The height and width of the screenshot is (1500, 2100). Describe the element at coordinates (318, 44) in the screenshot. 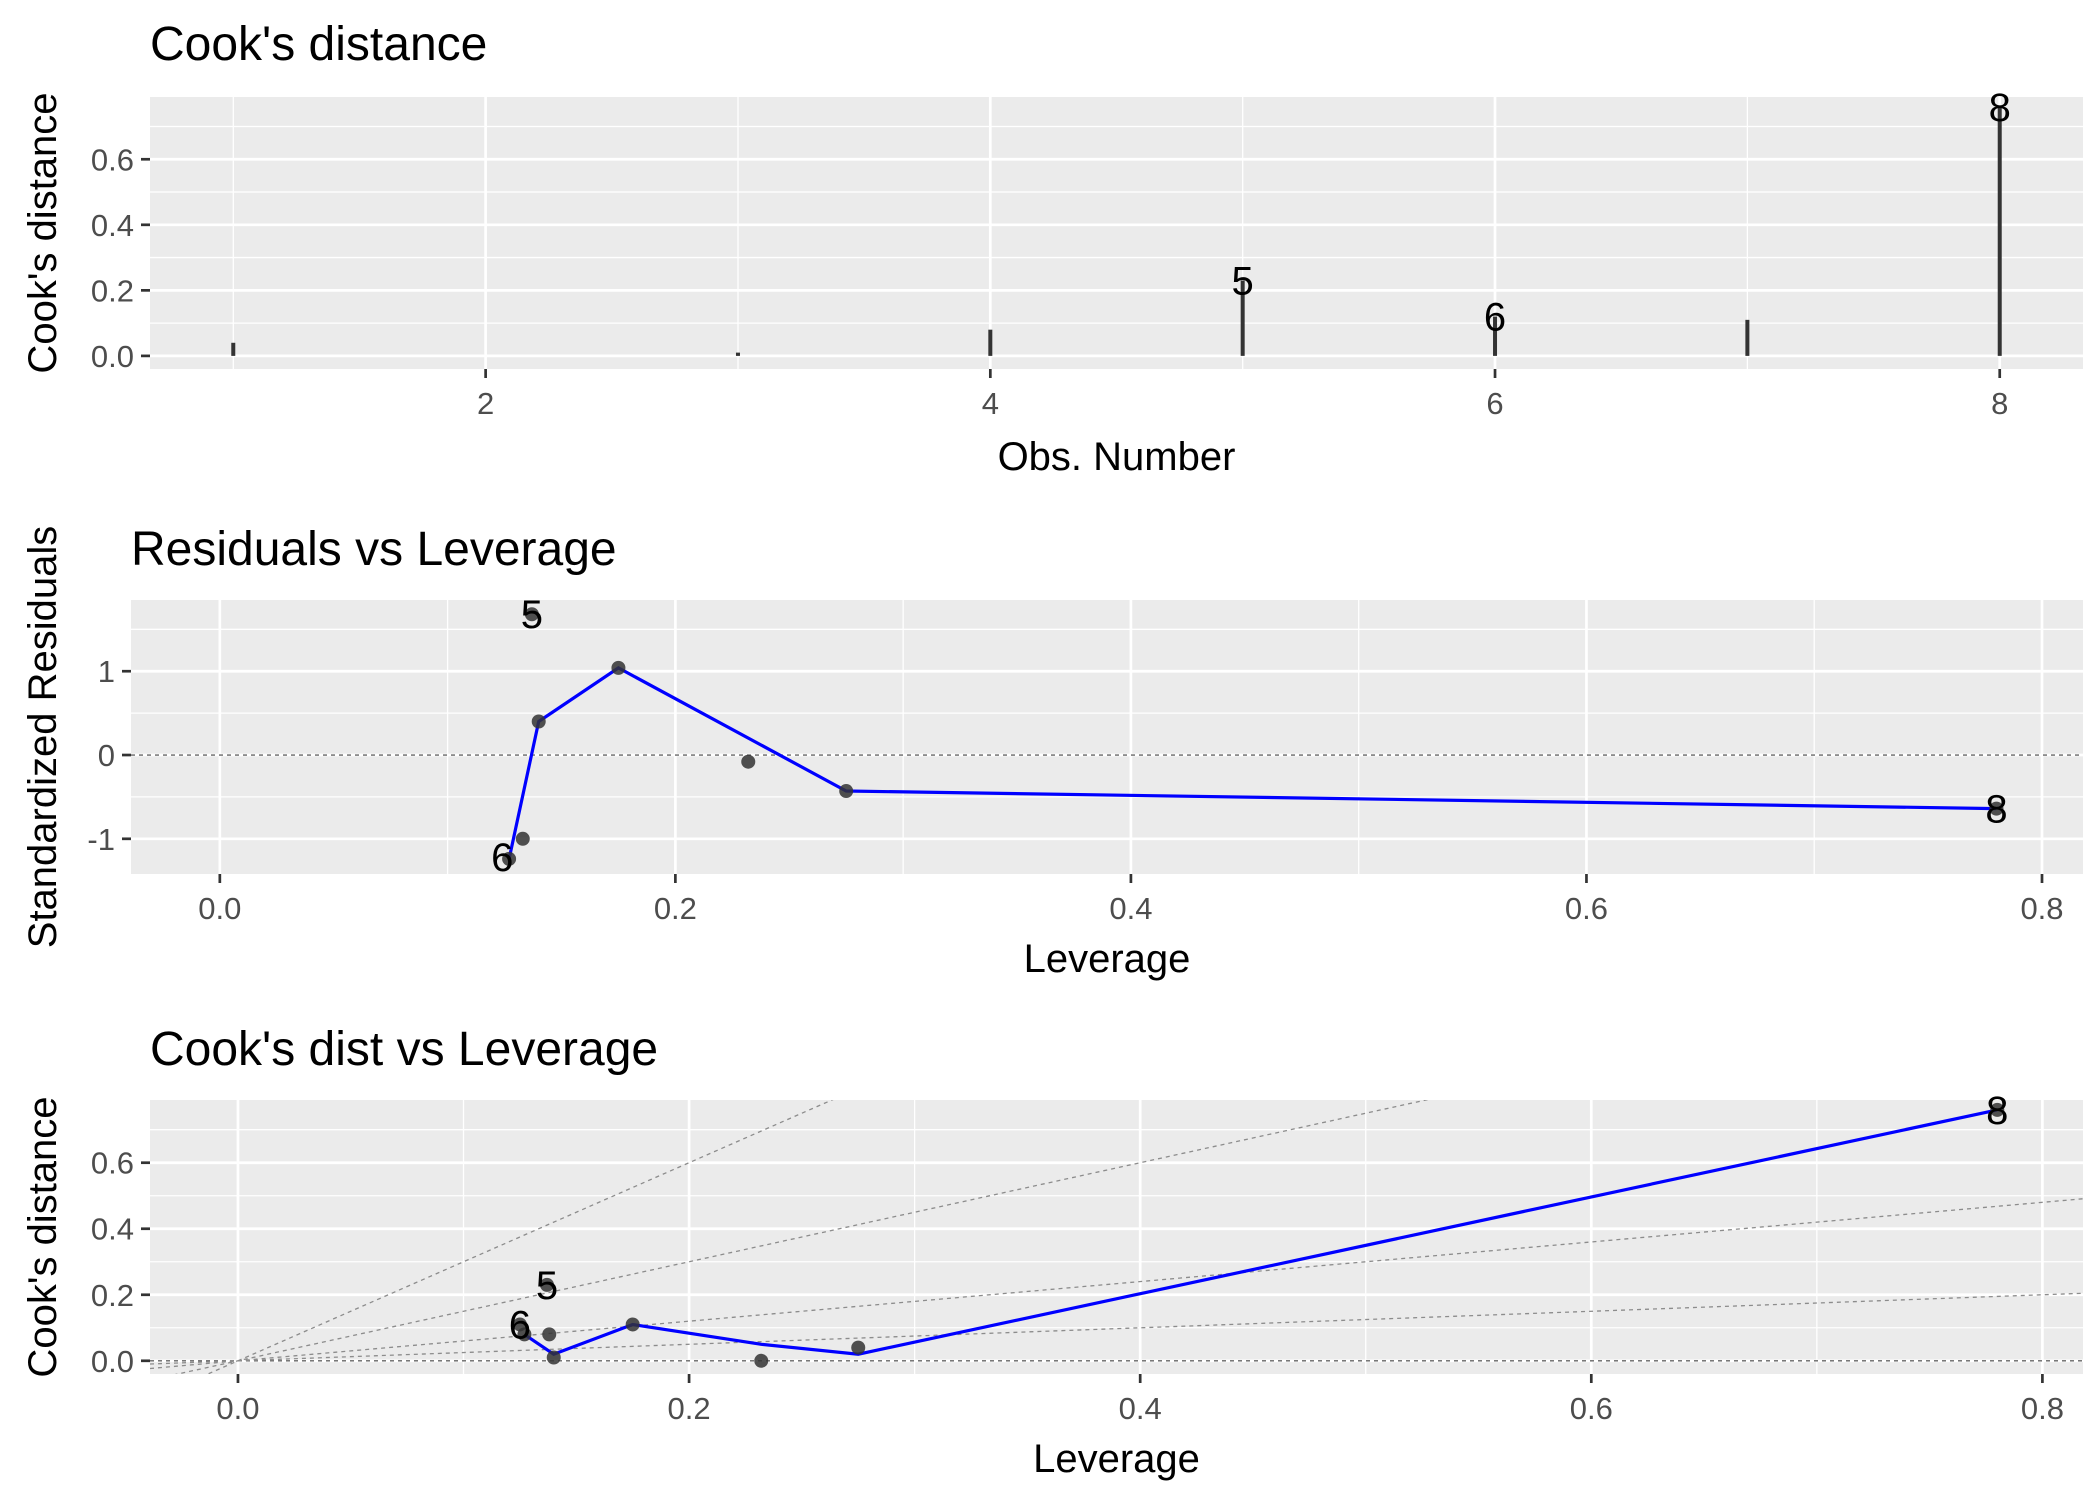

I see `plot-title: Cook's distance` at that location.